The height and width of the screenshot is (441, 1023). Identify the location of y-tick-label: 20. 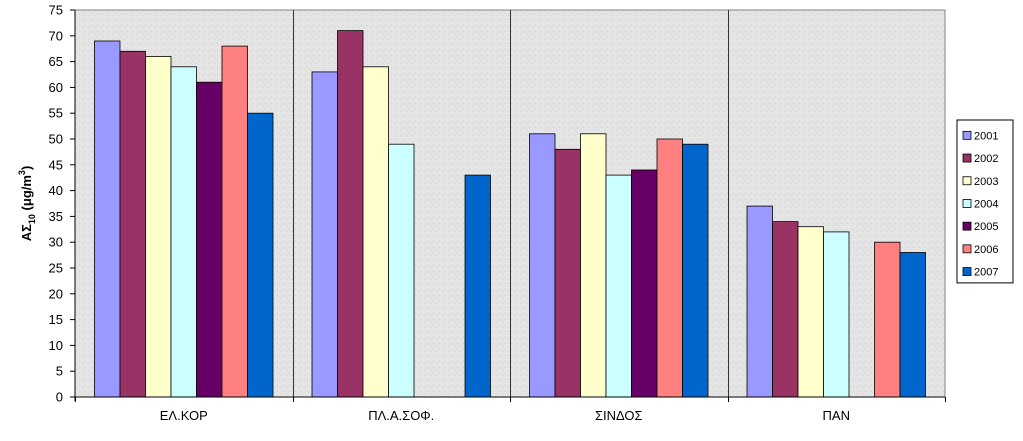
(56, 293).